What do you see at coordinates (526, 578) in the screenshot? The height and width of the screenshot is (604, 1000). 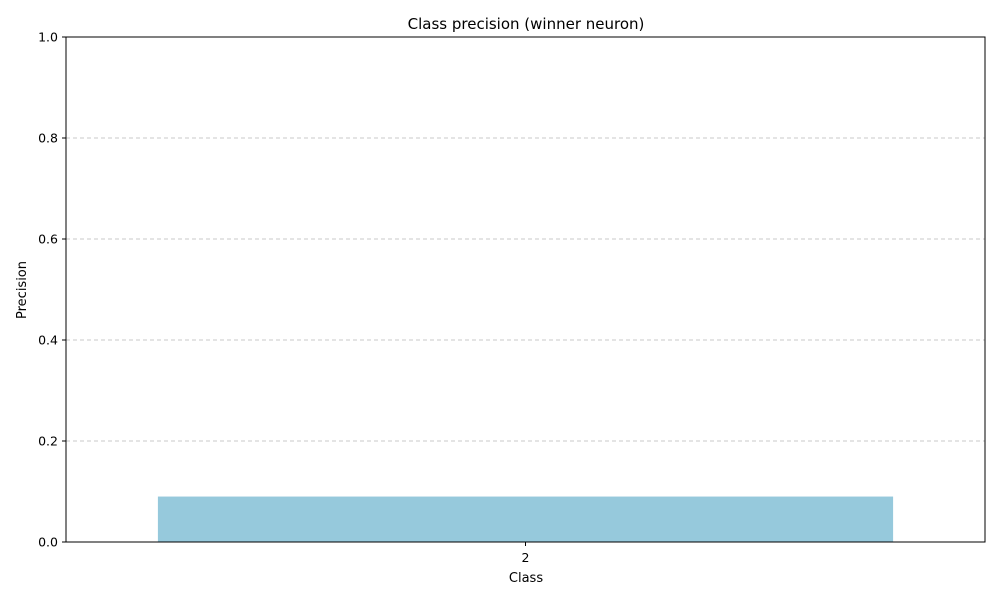 I see `x-axis-label: Class` at bounding box center [526, 578].